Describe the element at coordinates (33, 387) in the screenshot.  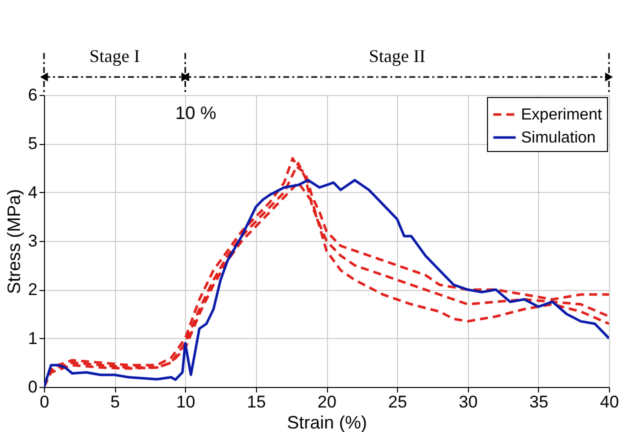
I see `y-tick-label: 0` at that location.